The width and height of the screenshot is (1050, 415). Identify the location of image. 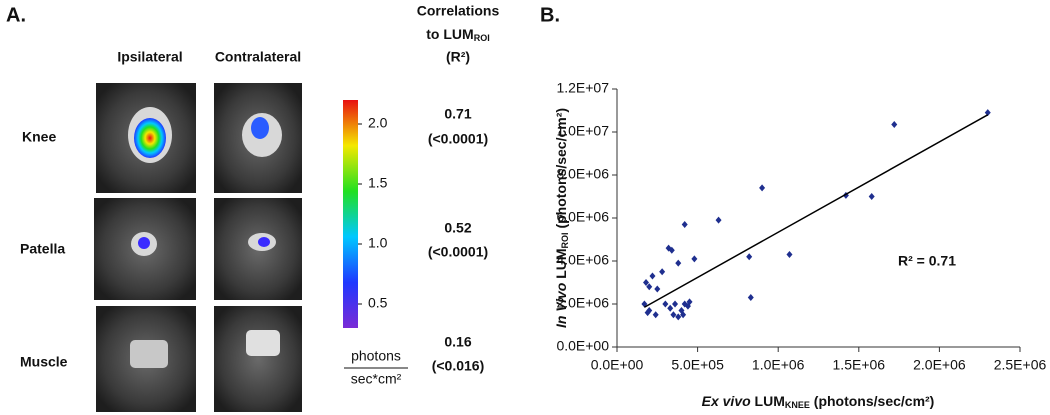
(258, 359).